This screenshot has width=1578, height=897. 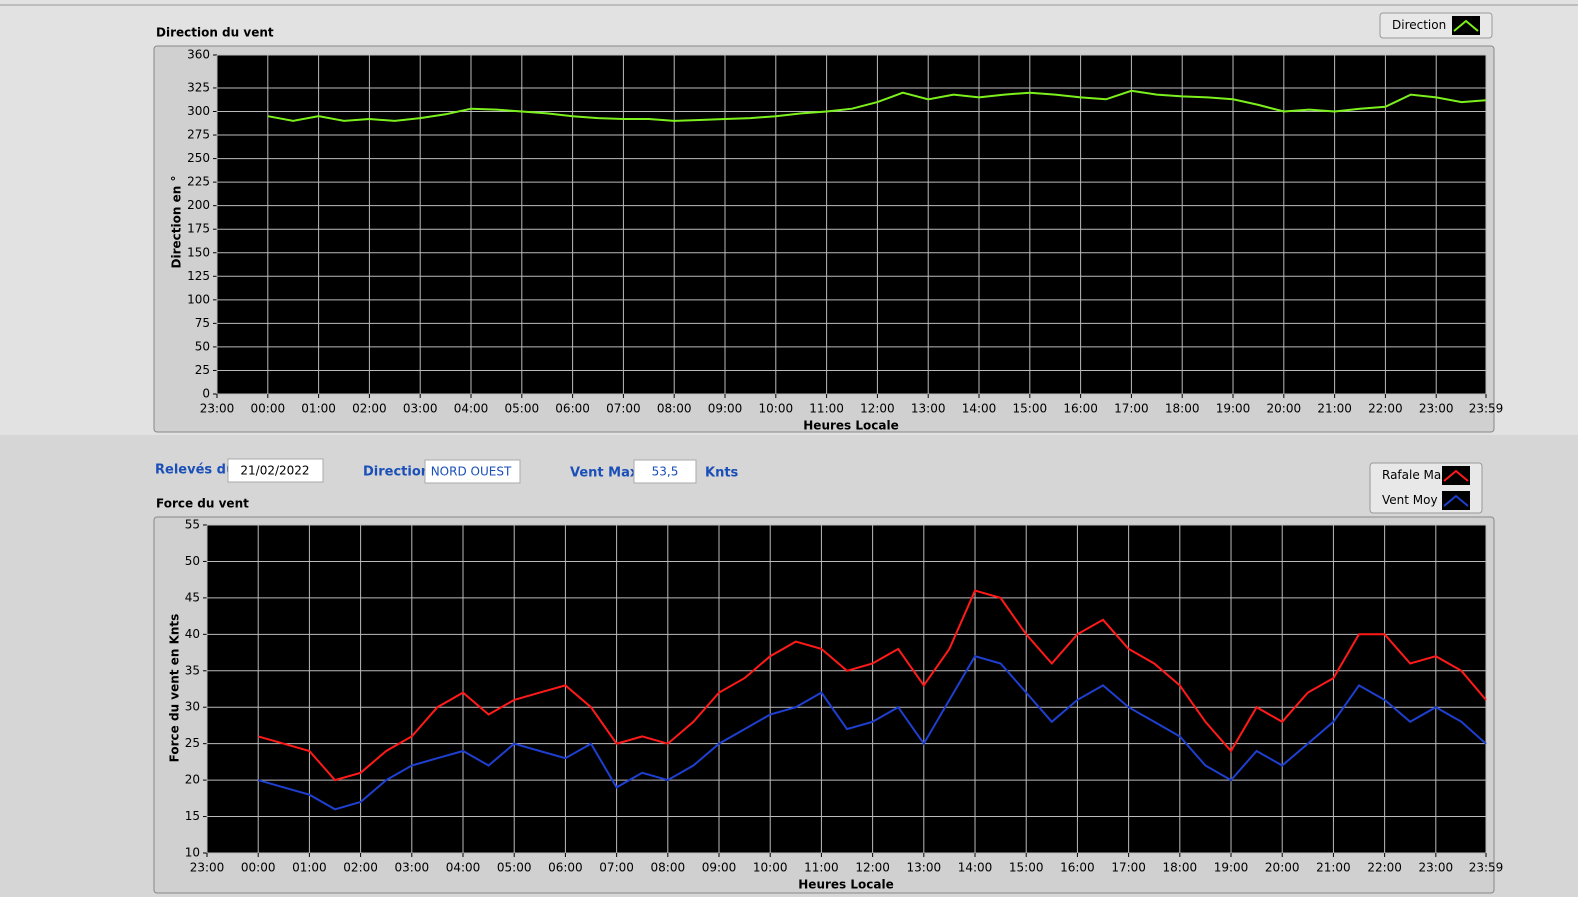 What do you see at coordinates (192, 707) in the screenshot?
I see `y-tick-label: 30` at bounding box center [192, 707].